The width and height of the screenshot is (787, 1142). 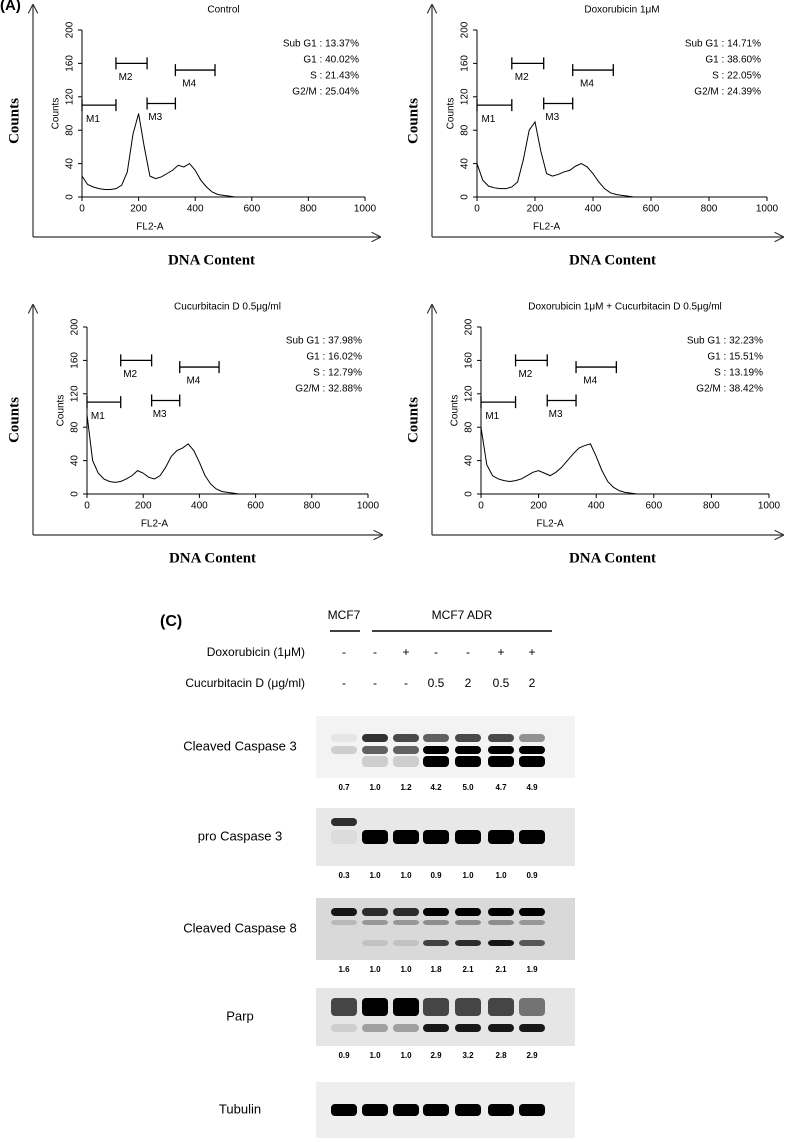 What do you see at coordinates (70, 130) in the screenshot?
I see `y-tick-label: 80` at bounding box center [70, 130].